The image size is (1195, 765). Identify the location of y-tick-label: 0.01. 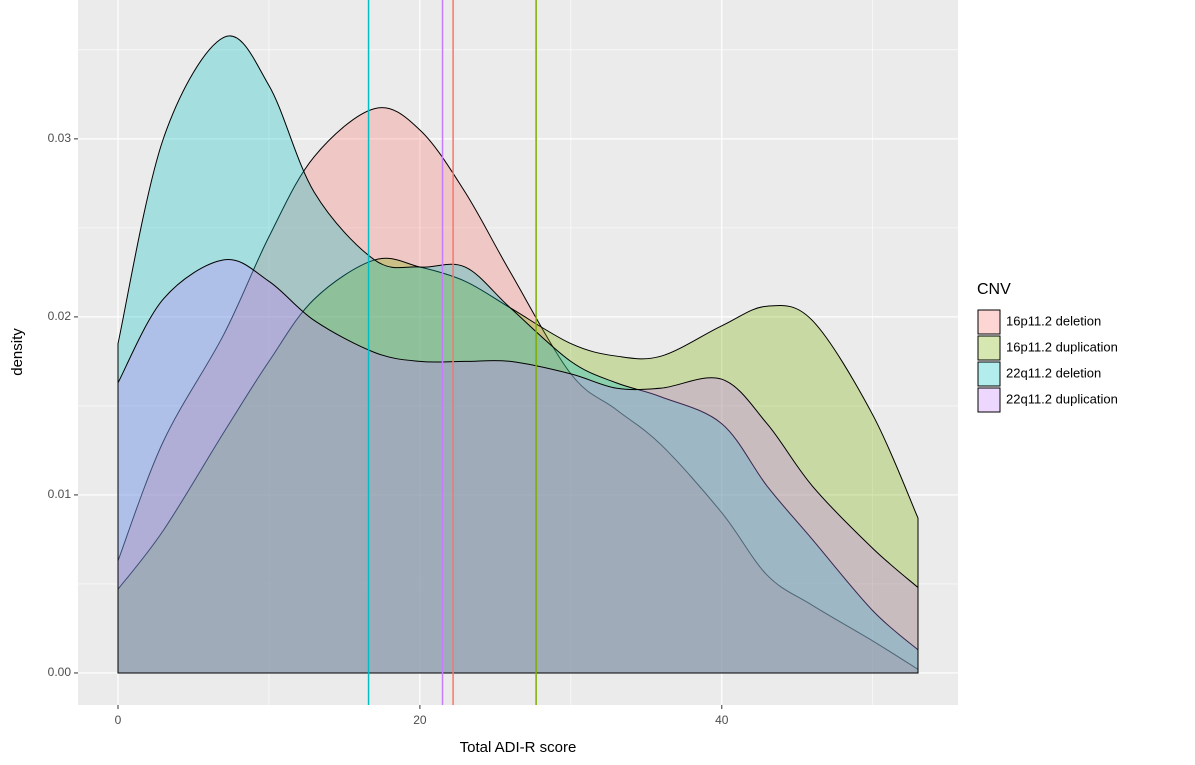
(60, 494).